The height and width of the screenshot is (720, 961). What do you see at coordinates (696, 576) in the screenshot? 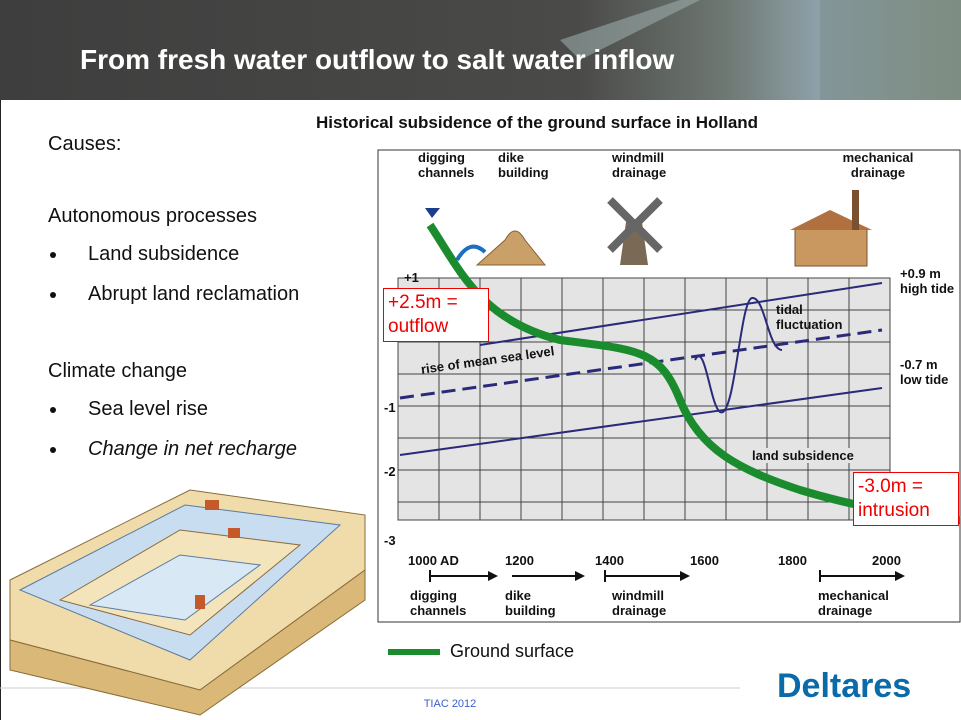
I see `arrow-heads` at bounding box center [696, 576].